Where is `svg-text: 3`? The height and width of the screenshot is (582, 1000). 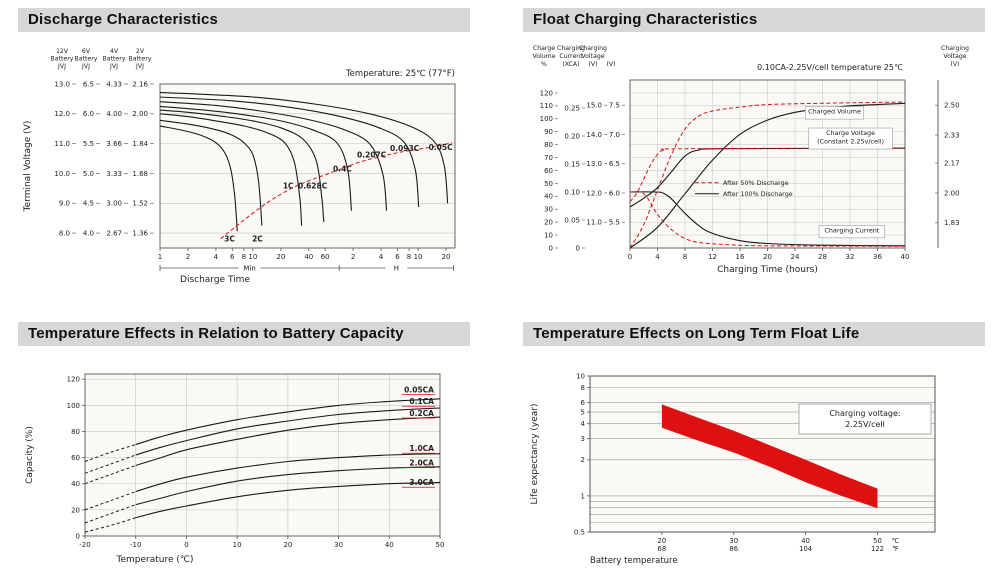
svg-text: 3 is located at coordinates (583, 439).